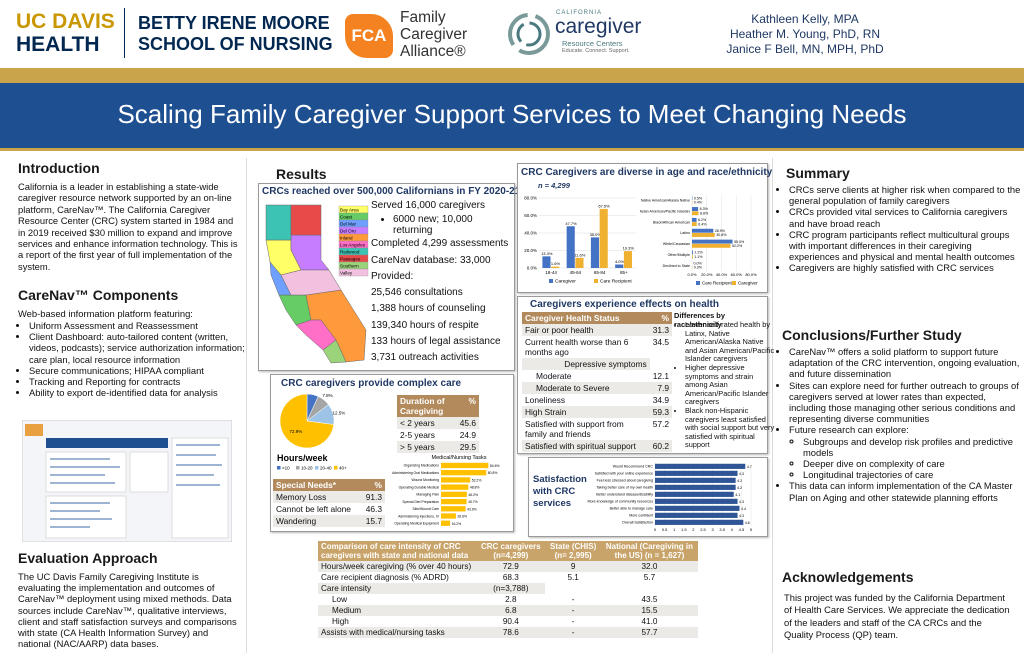 The height and width of the screenshot is (658, 1024). What do you see at coordinates (415, 473) in the screenshot?
I see `category-label: Administering Oral Medications` at bounding box center [415, 473].